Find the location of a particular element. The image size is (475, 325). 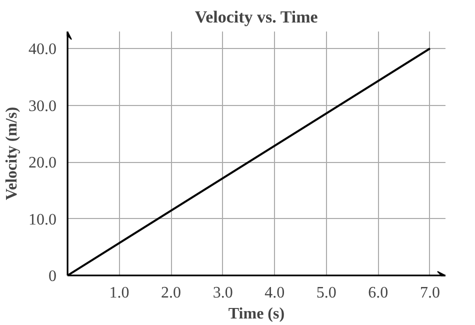

y-tick-label: 20.0 is located at coordinates (42, 163).